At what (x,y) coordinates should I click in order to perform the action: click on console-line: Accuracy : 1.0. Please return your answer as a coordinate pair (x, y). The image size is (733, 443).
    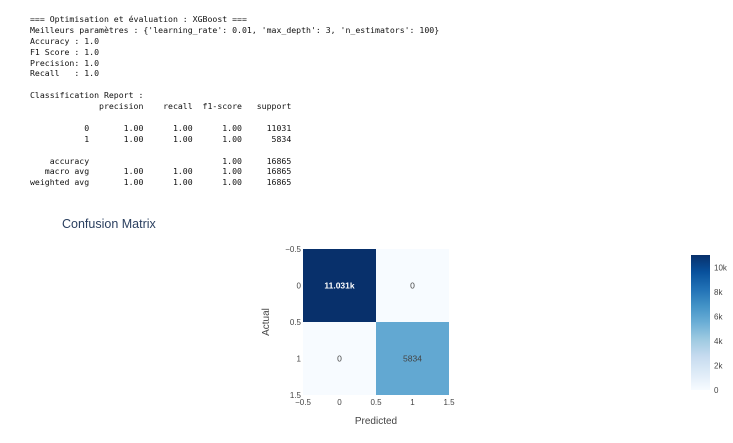
    Looking at the image, I should click on (65, 40).